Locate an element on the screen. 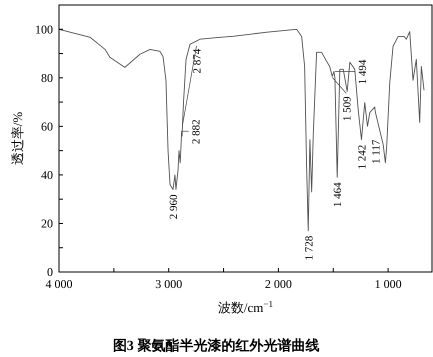  x-tick-label: 2 000 is located at coordinates (278, 284).